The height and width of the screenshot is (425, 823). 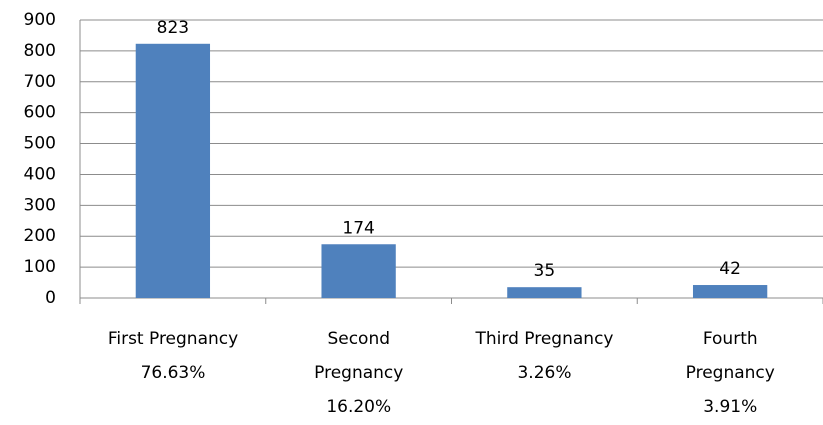 I want to click on y-tick-label: 900, so click(x=40, y=20).